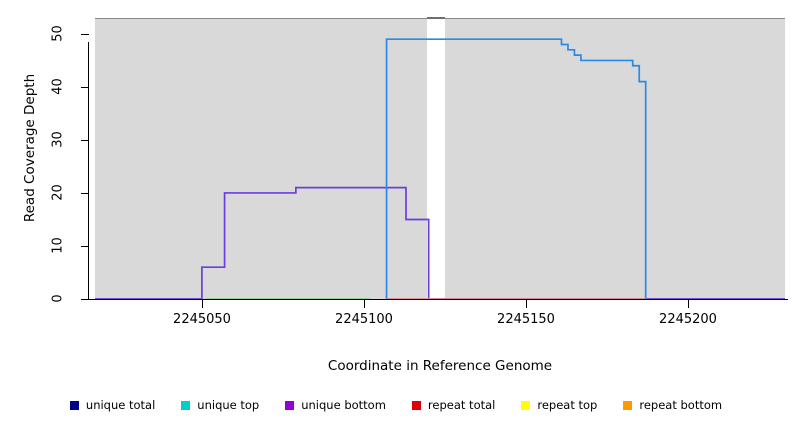 The width and height of the screenshot is (792, 432). Describe the element at coordinates (567, 405) in the screenshot. I see `legend-item-label: repeat top` at that location.